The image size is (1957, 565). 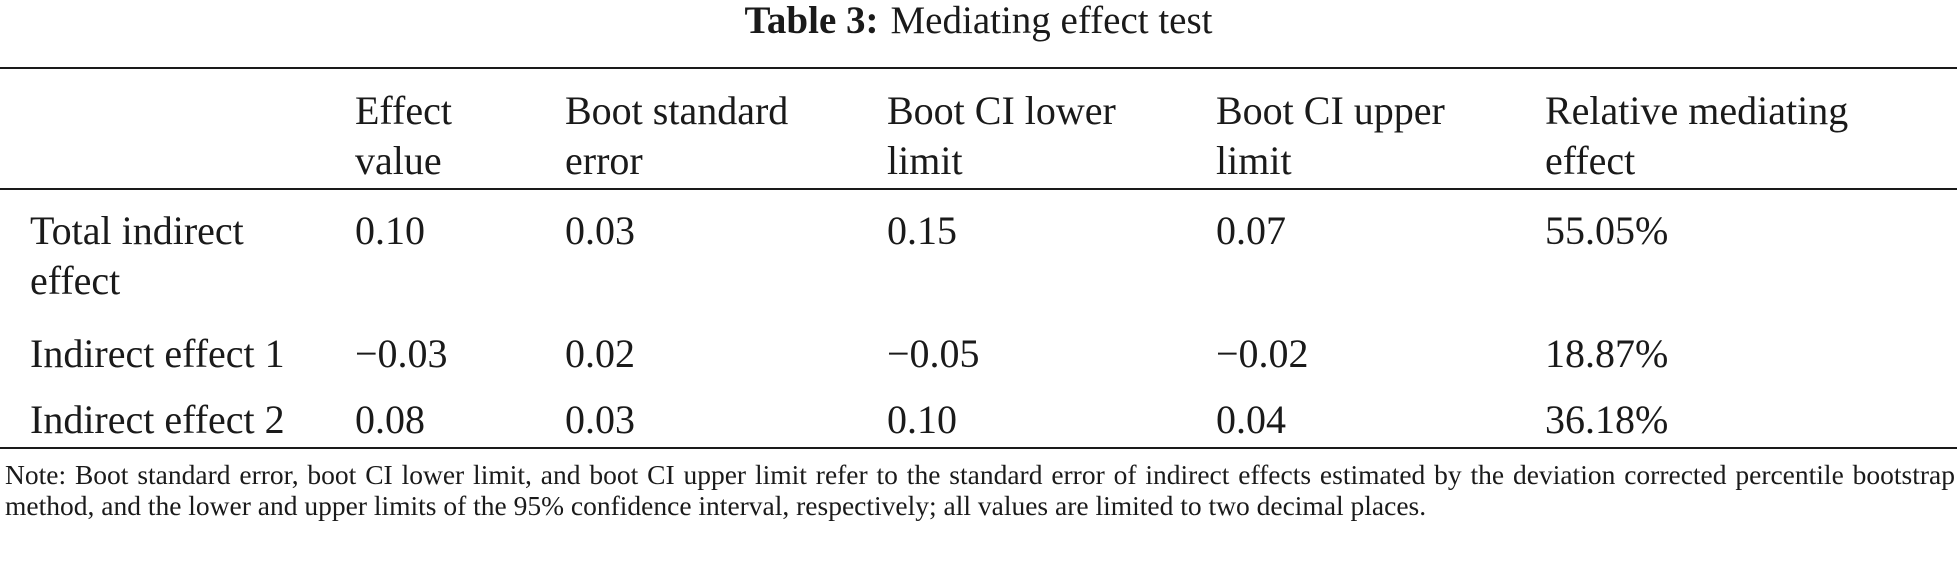 I want to click on cell-boot-ci-upper: 0.04, so click(x=1251, y=419).